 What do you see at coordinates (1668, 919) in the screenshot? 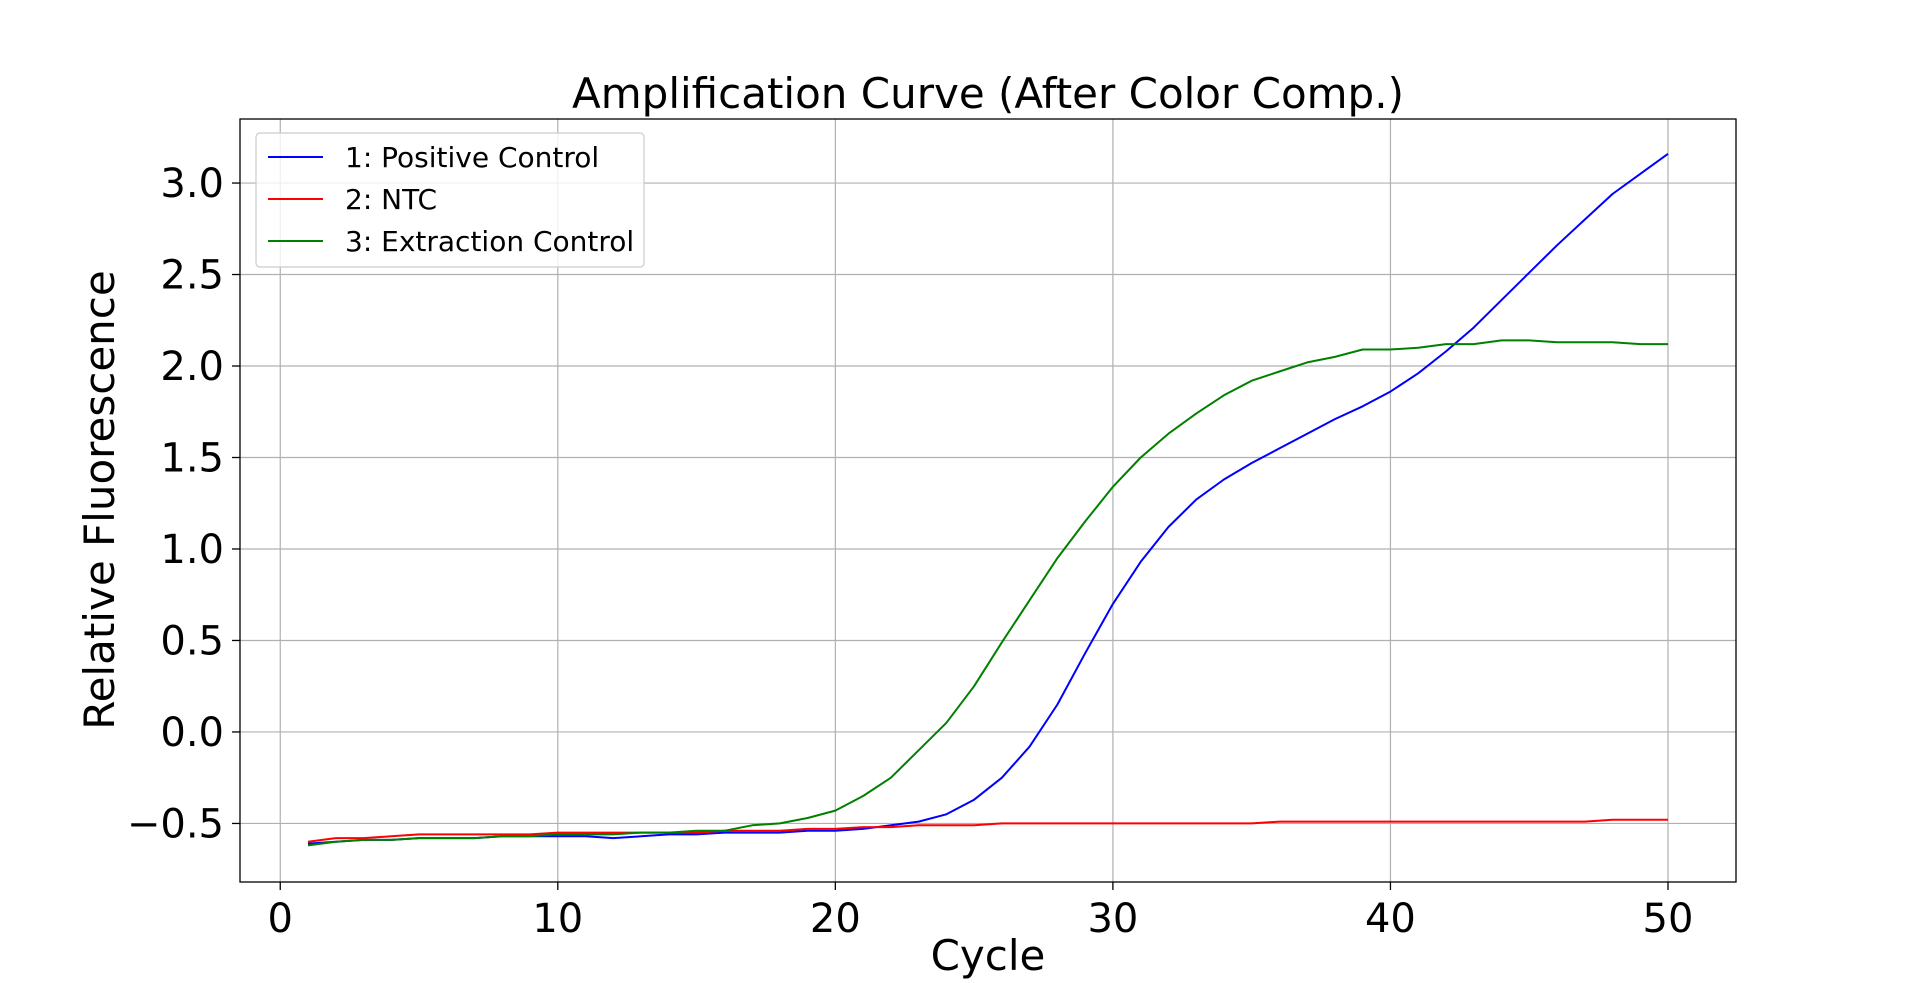
I see `x-tick-label: 50` at bounding box center [1668, 919].